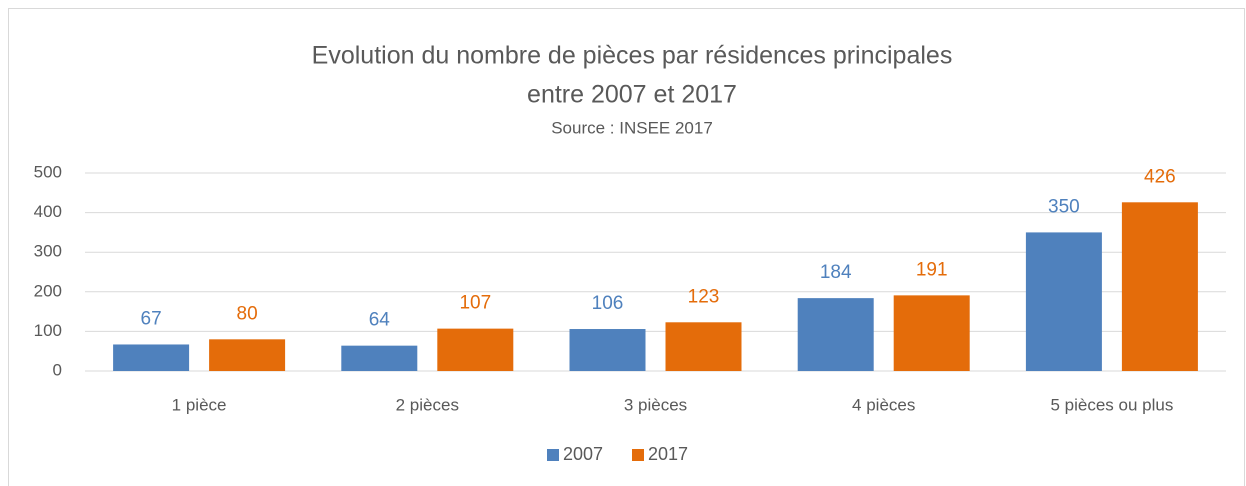 The width and height of the screenshot is (1246, 486). I want to click on data-label: 67, so click(151, 318).